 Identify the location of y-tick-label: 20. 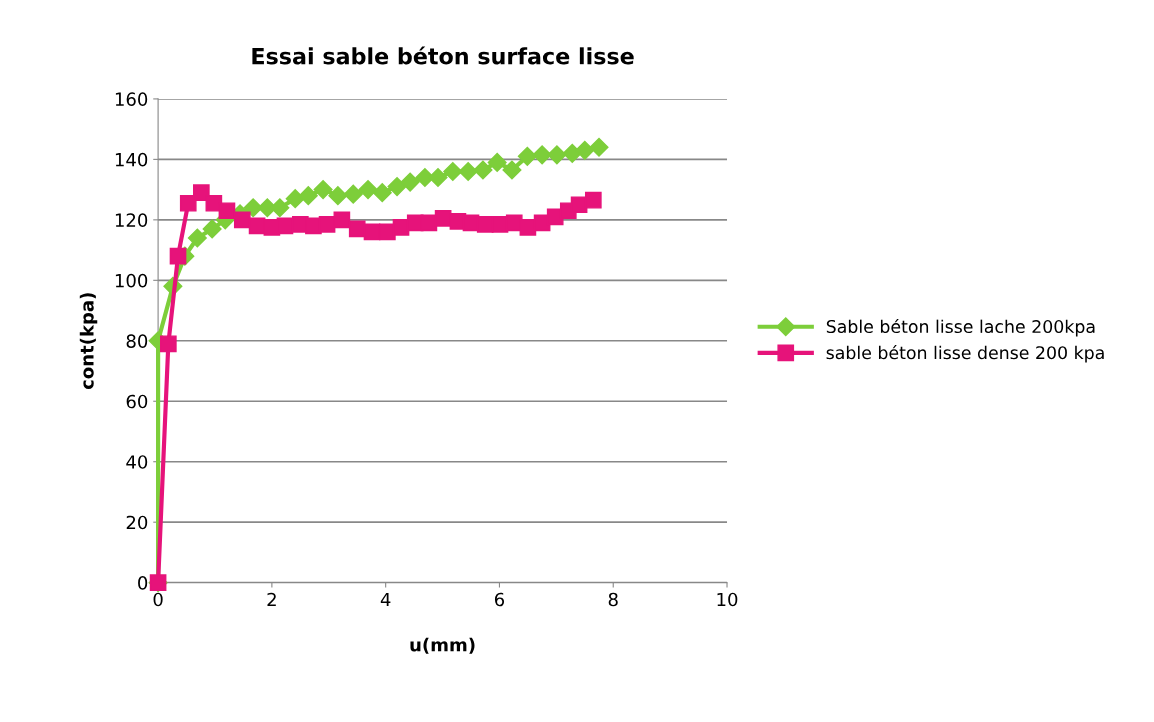
(137, 522).